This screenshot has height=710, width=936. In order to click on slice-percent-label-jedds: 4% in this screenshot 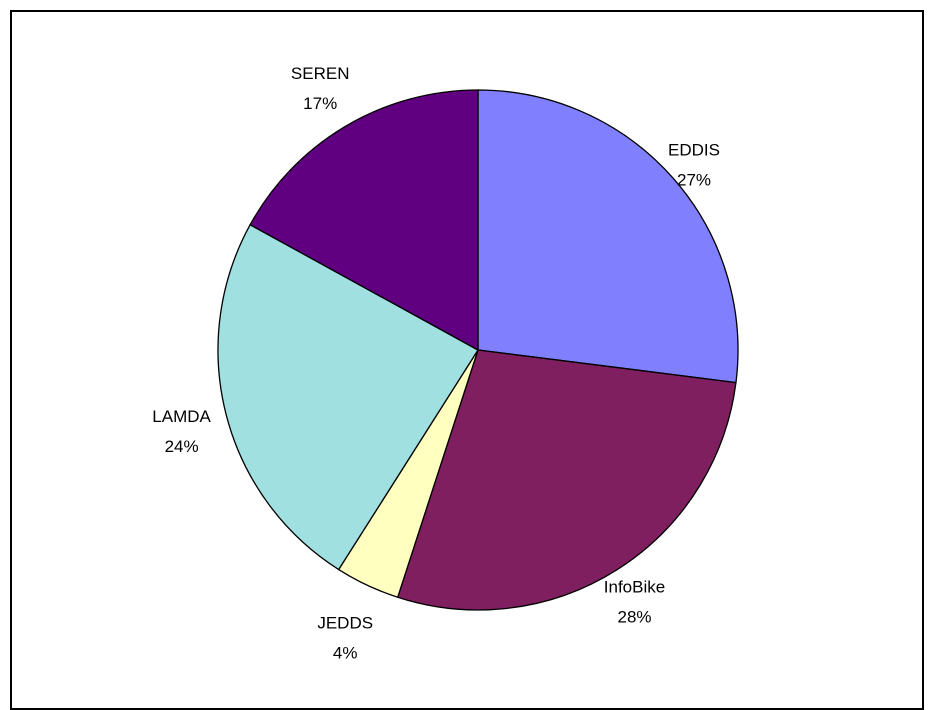, I will do `click(345, 652)`.